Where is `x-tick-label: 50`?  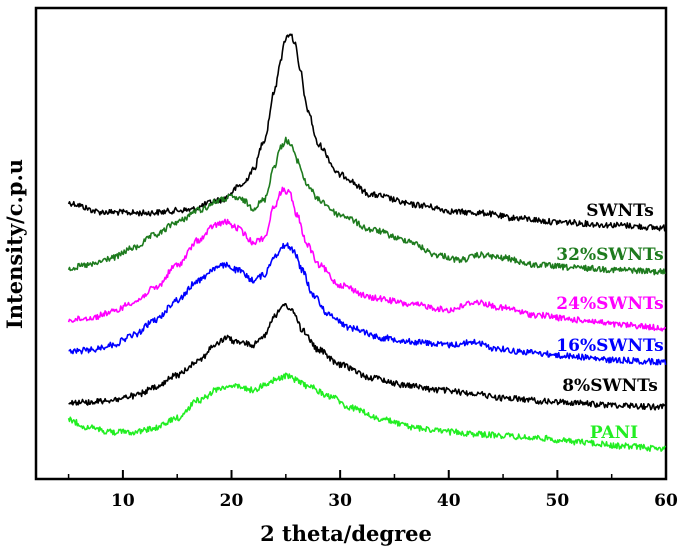
x-tick-label: 50 is located at coordinates (558, 501).